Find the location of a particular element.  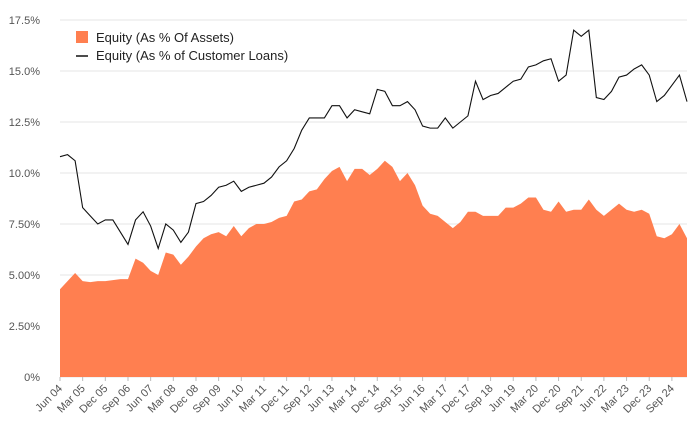

y-axis: 0% 2.50% 5.00% 7.50% 10.0% 12.5% 15.0% 17.5% is located at coordinates (24, 199).